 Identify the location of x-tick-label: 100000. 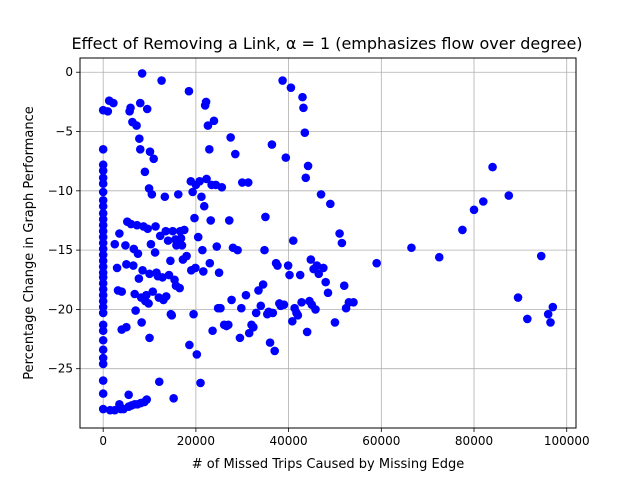
(567, 441).